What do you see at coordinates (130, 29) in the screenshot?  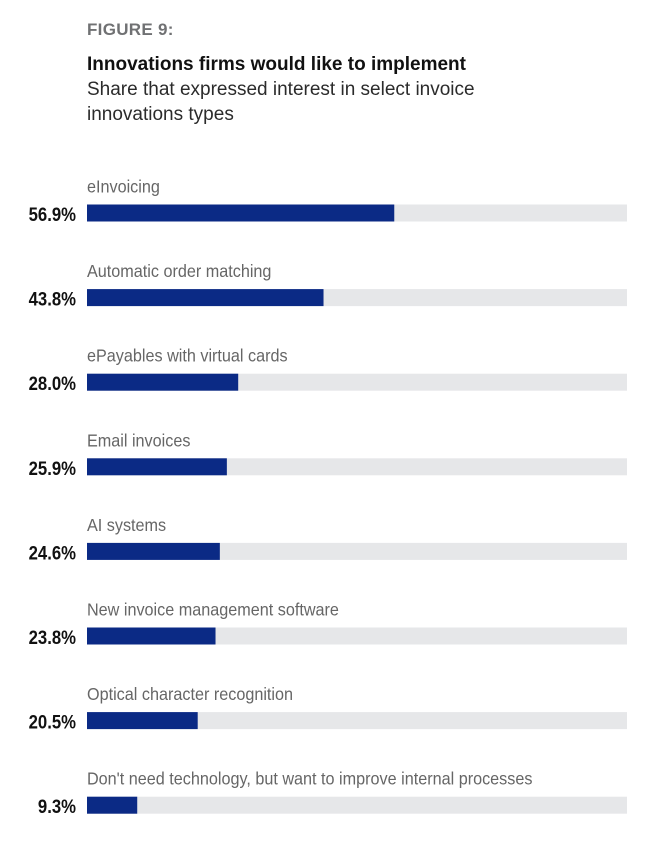 I see `figure-label: FIGURE 9:` at bounding box center [130, 29].